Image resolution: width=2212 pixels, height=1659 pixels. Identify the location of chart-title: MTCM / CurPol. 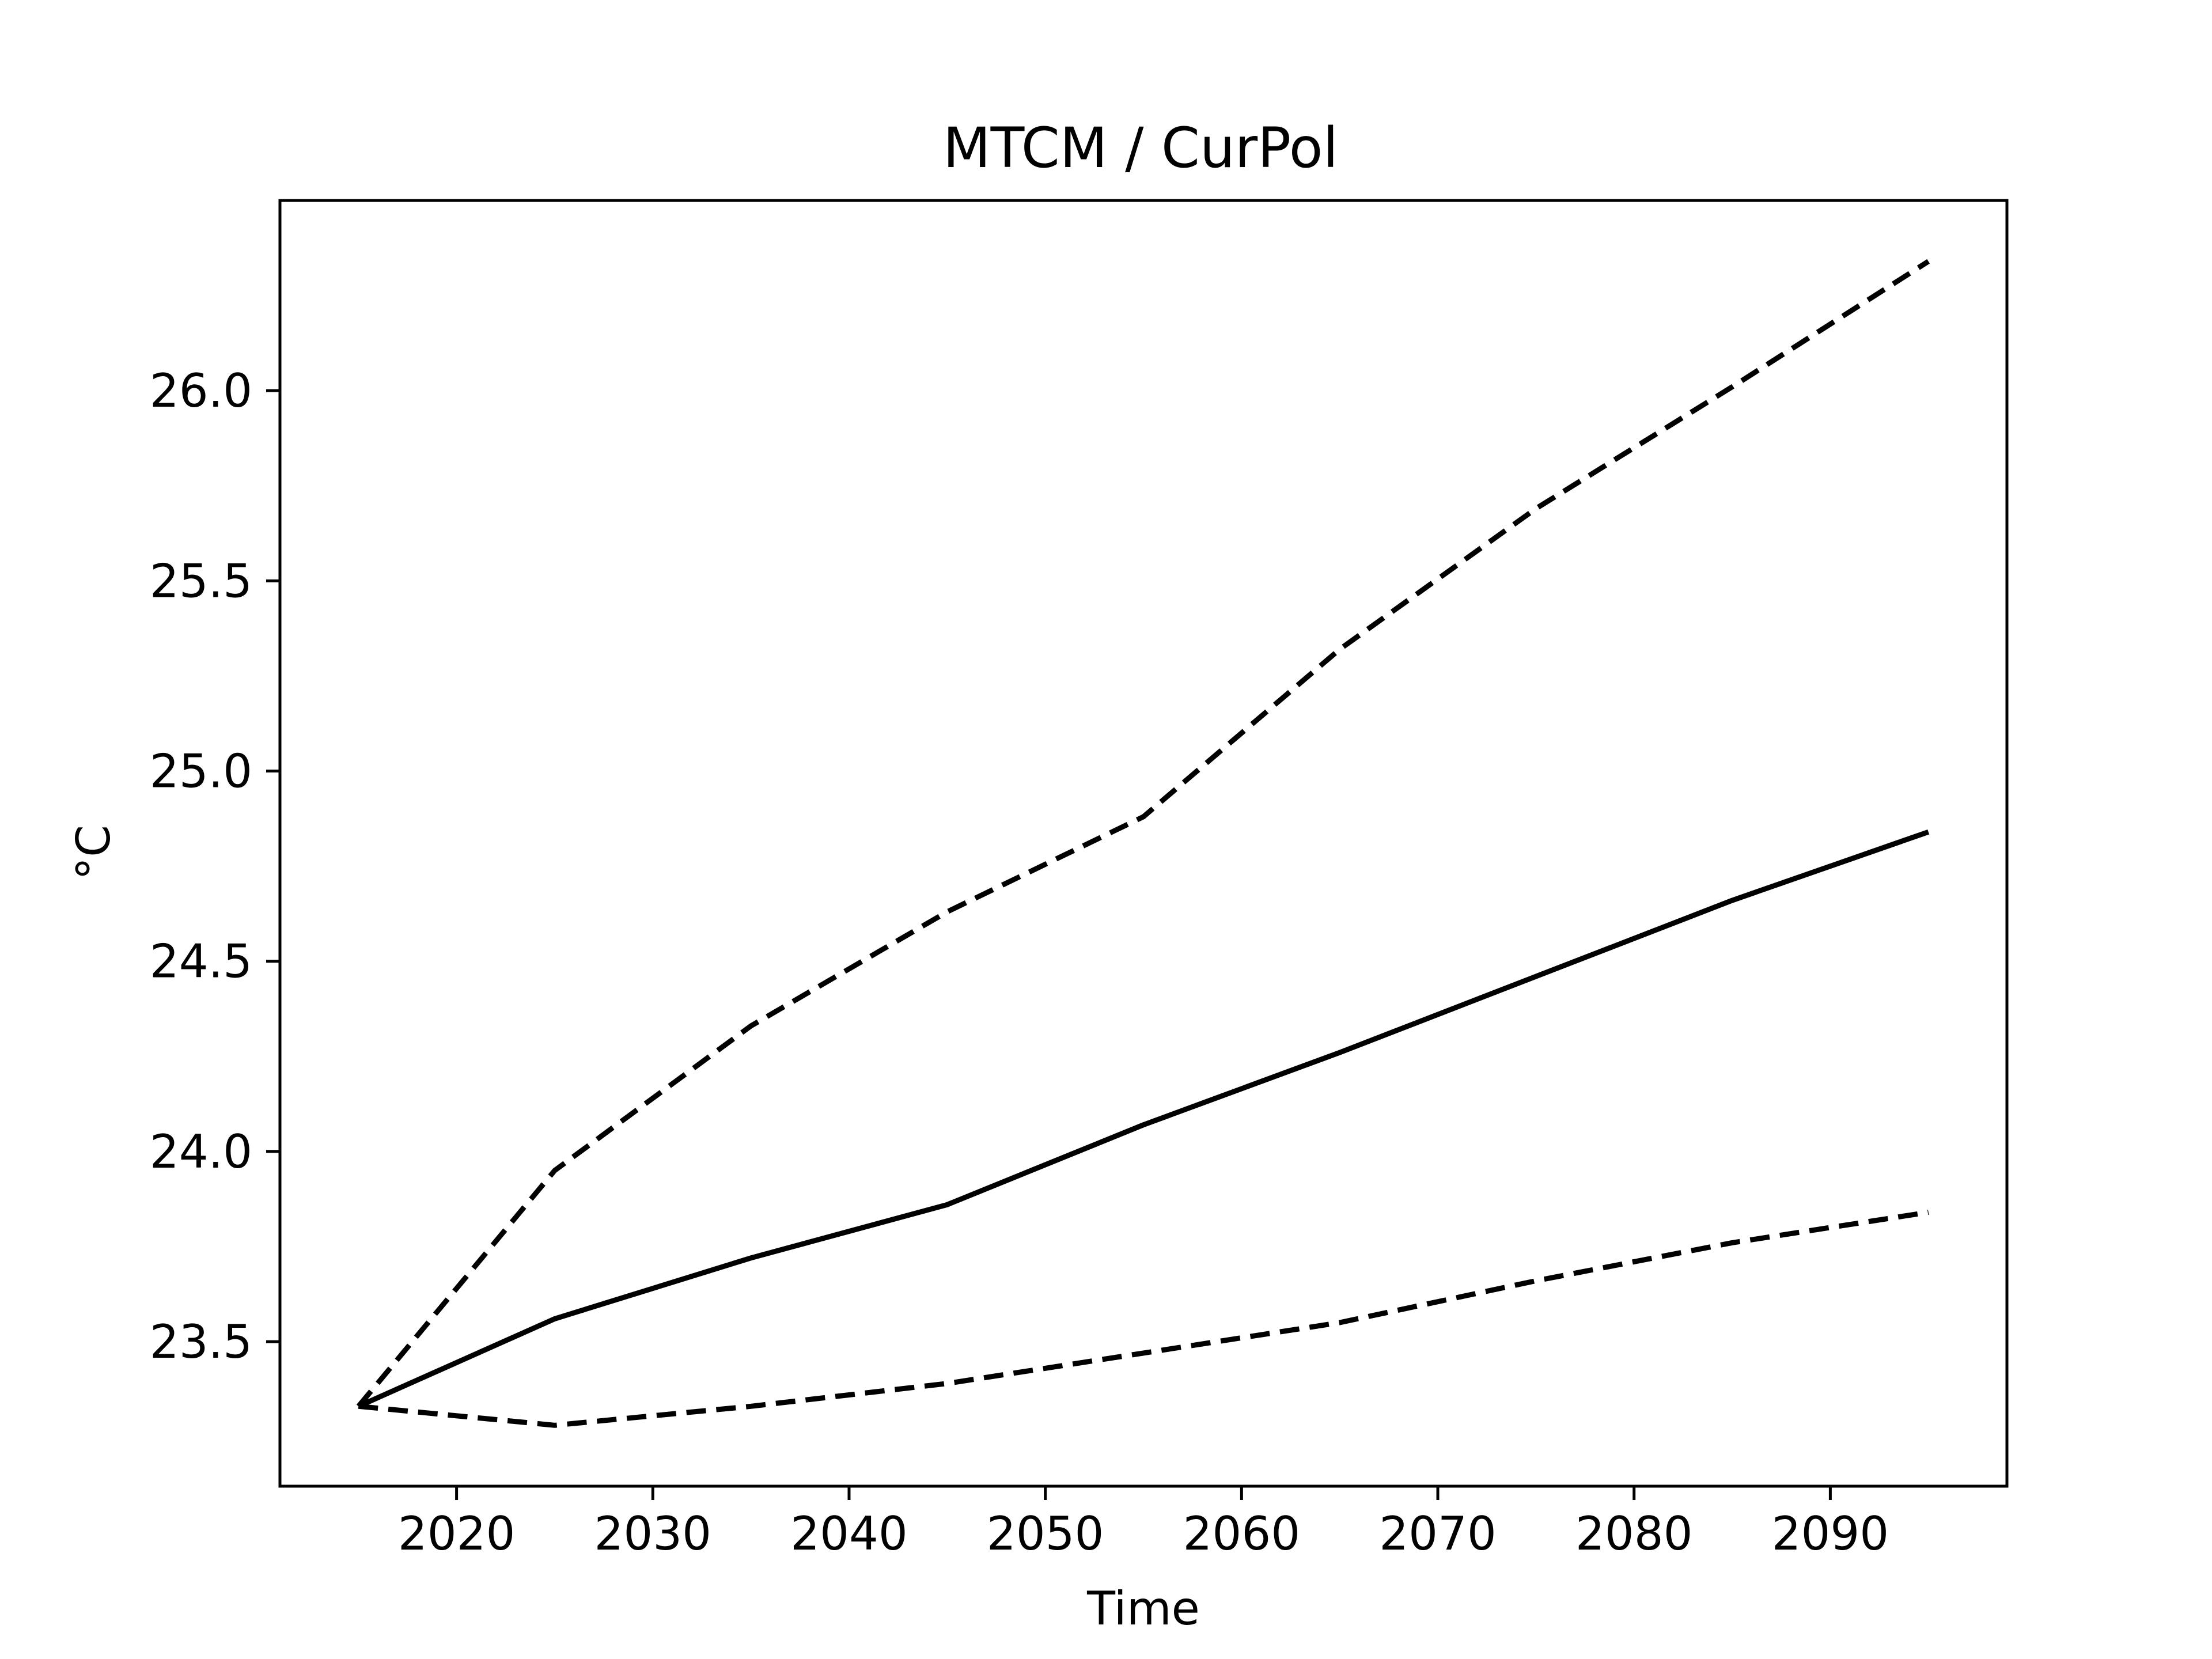
(1140, 148).